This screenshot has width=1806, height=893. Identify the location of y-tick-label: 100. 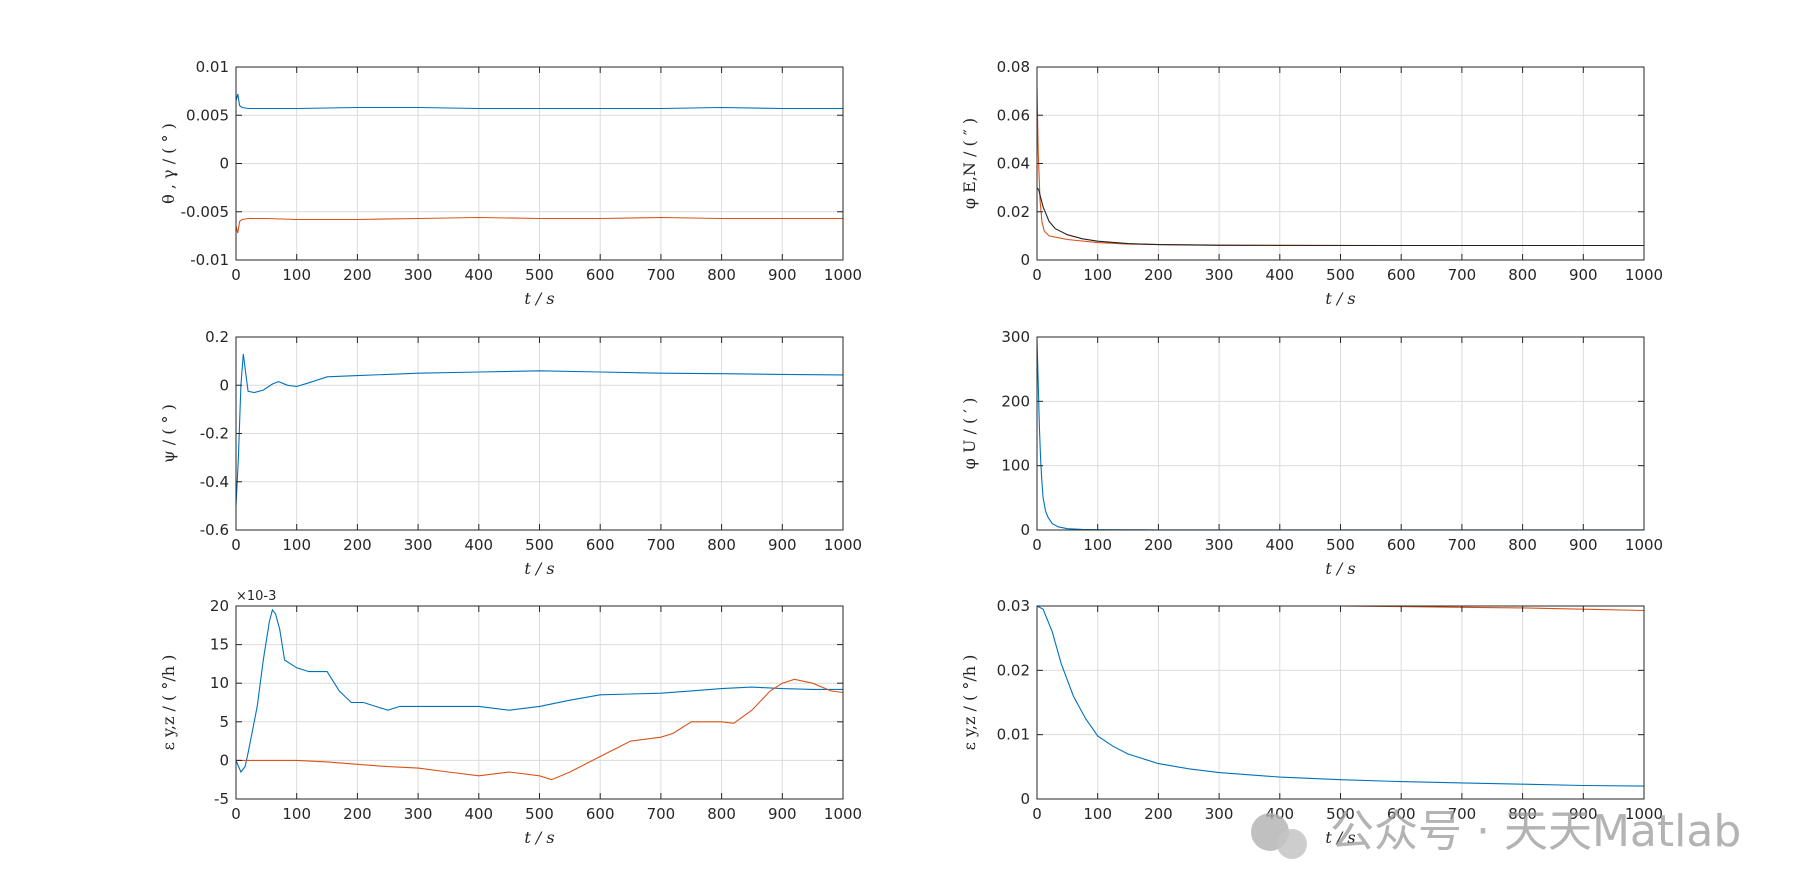
(1015, 466).